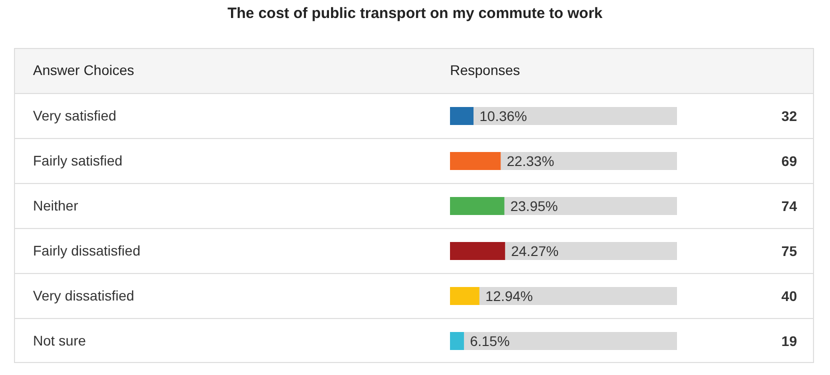 This screenshot has height=375, width=830. I want to click on text: 32, so click(789, 116).